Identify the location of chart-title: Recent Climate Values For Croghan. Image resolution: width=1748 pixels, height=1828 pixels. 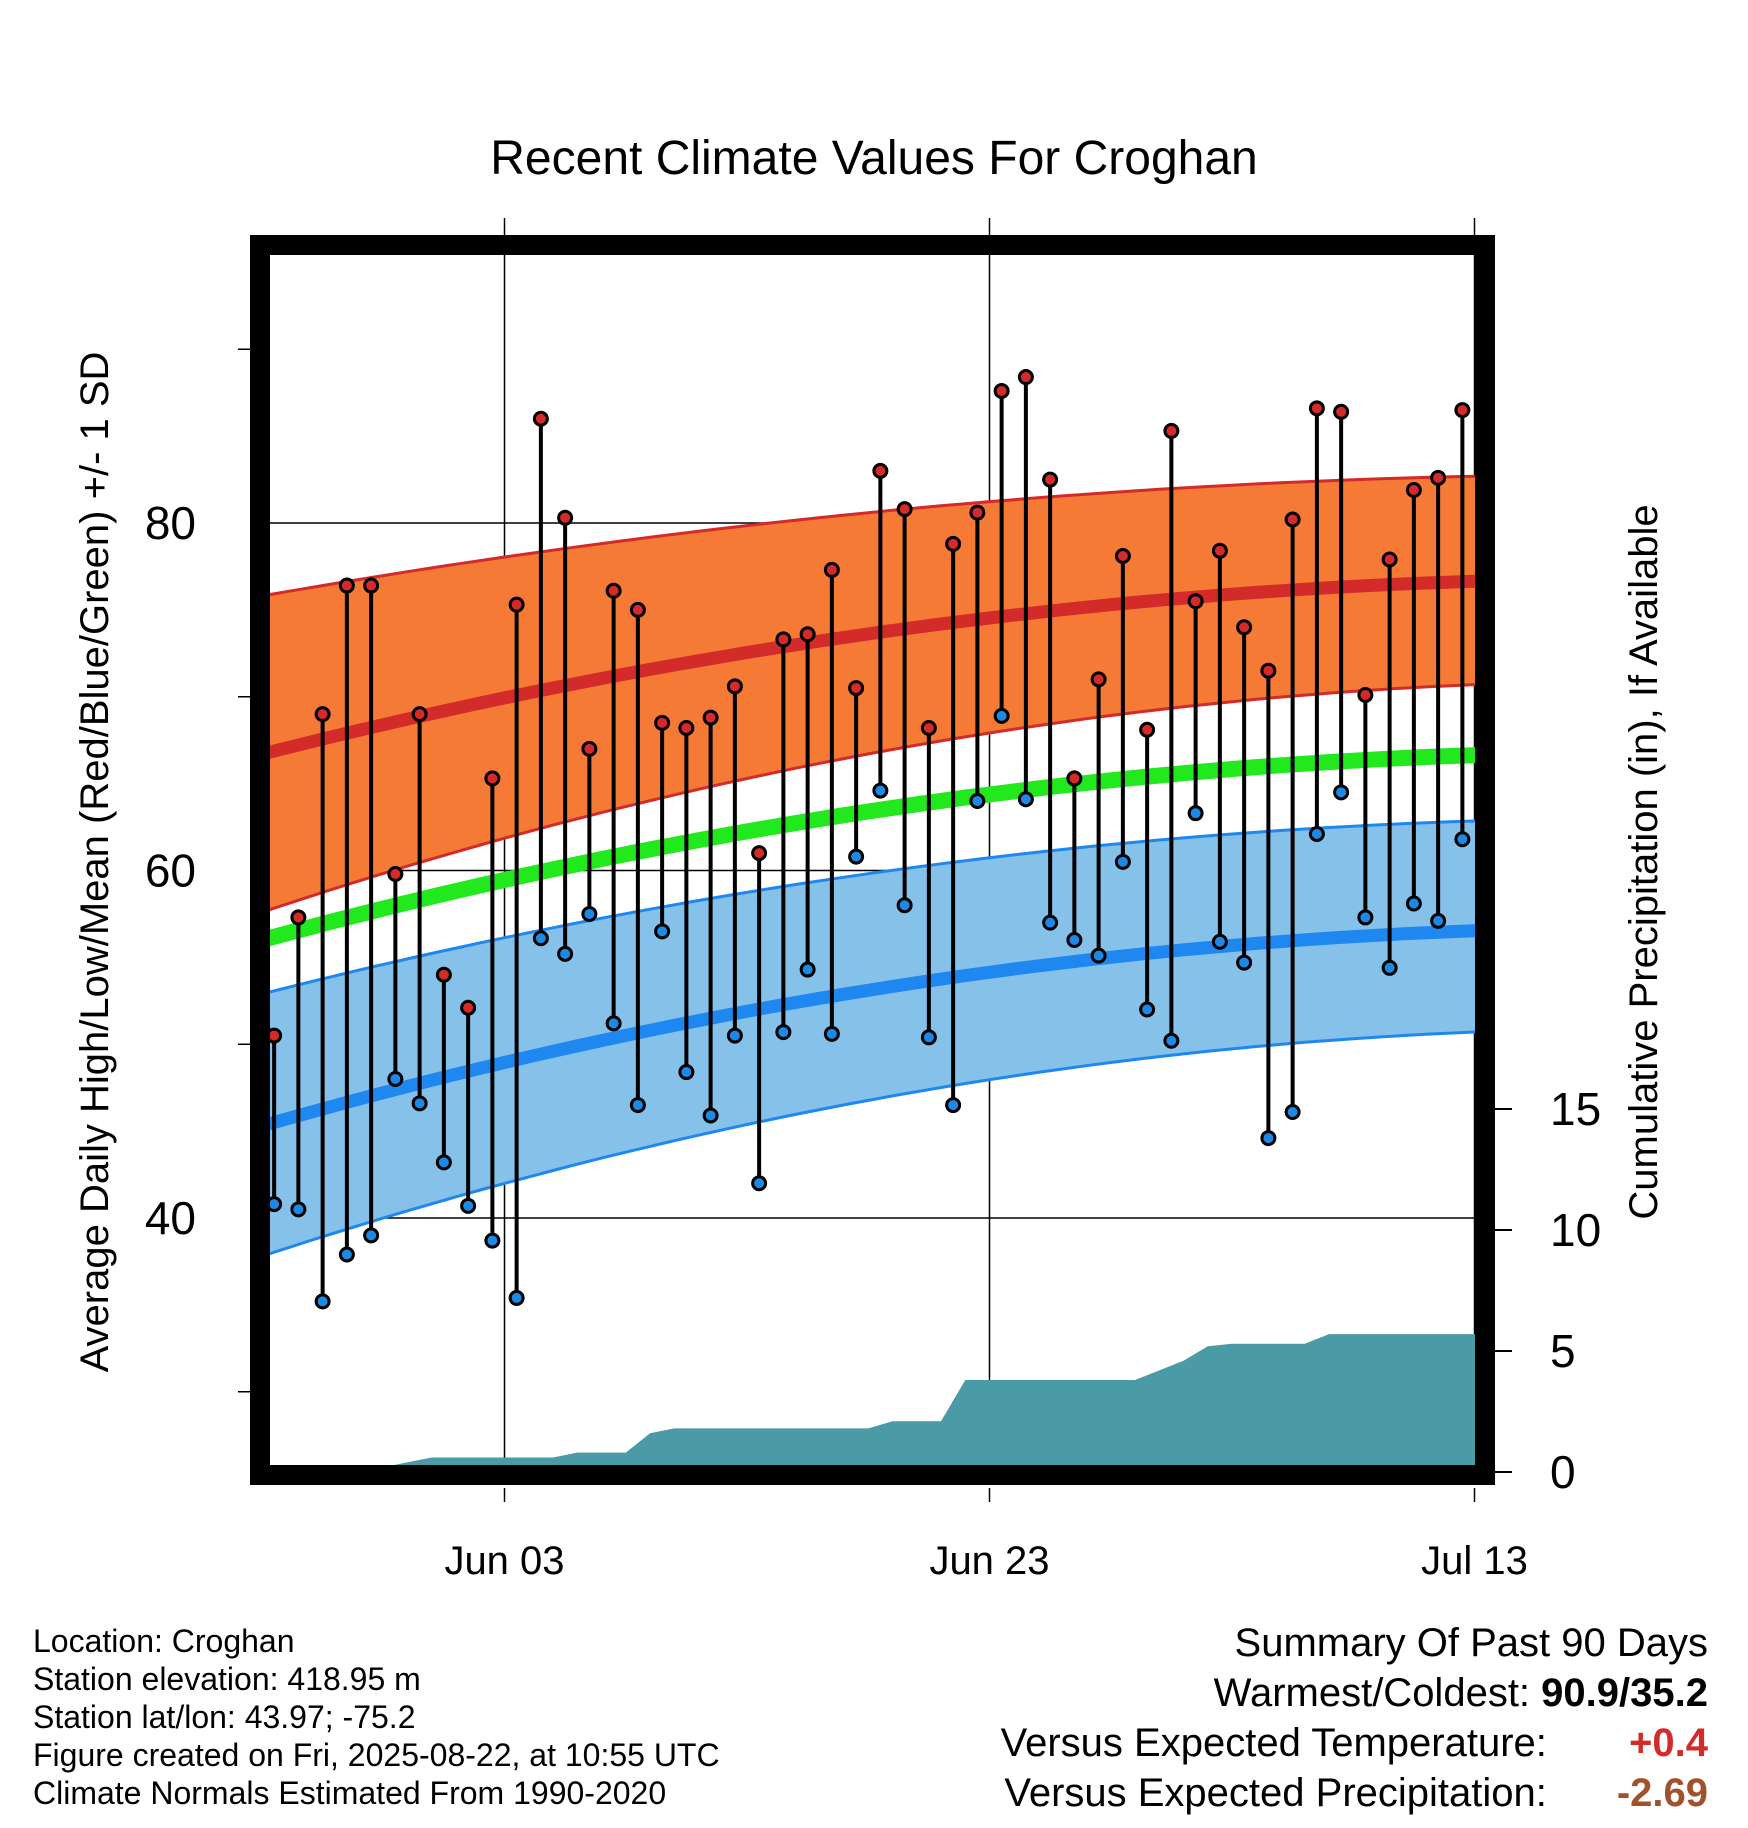
(873, 158).